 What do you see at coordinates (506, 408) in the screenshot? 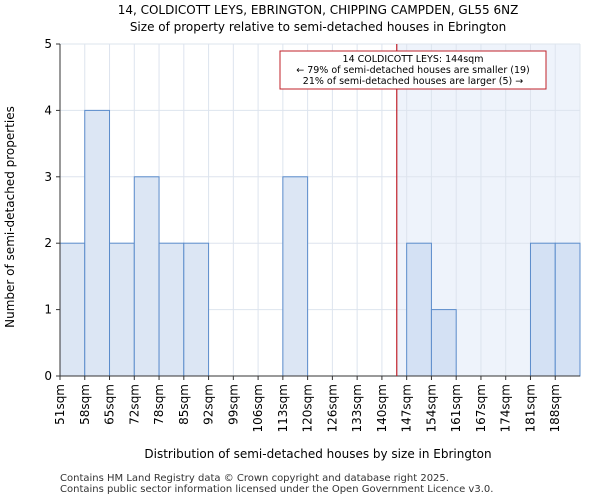
I see `x-tick-label: 174sqm` at bounding box center [506, 408].